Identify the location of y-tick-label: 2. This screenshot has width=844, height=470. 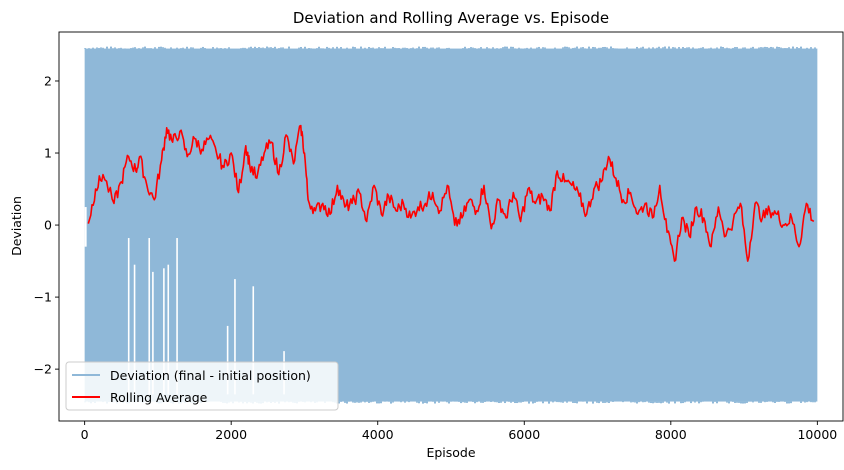
(48, 80).